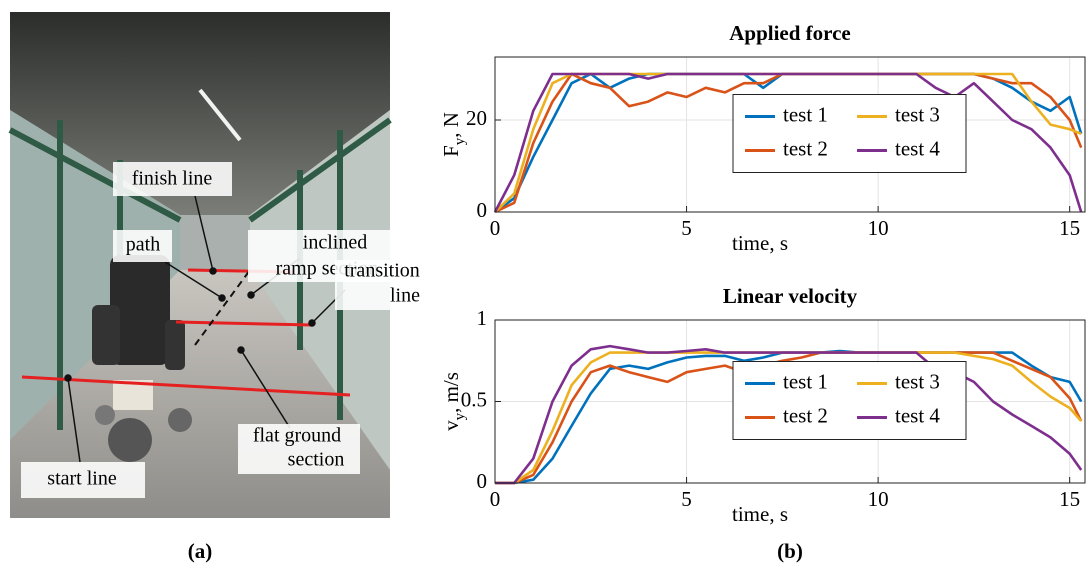  I want to click on y-axis-label: Fy, N, so click(454, 134).